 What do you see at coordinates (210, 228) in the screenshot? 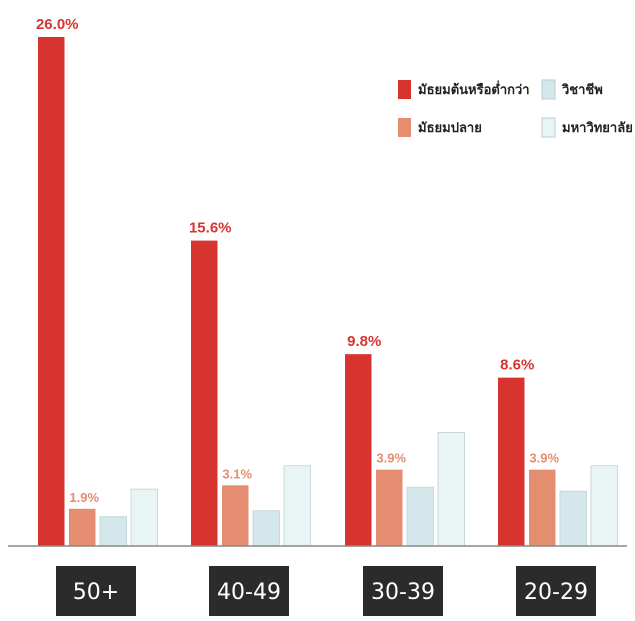
I see `data-label-0-40-49: 15.6%` at bounding box center [210, 228].